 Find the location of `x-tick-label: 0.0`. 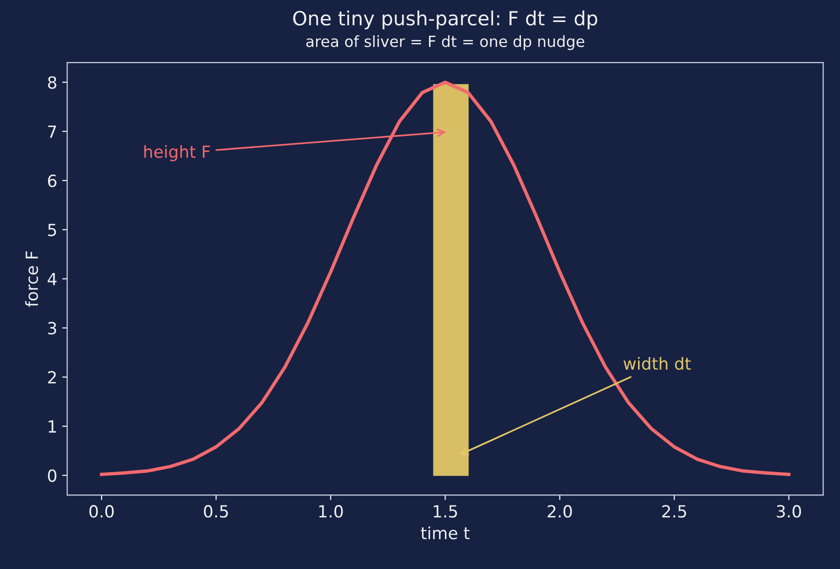

x-tick-label: 0.0 is located at coordinates (101, 511).